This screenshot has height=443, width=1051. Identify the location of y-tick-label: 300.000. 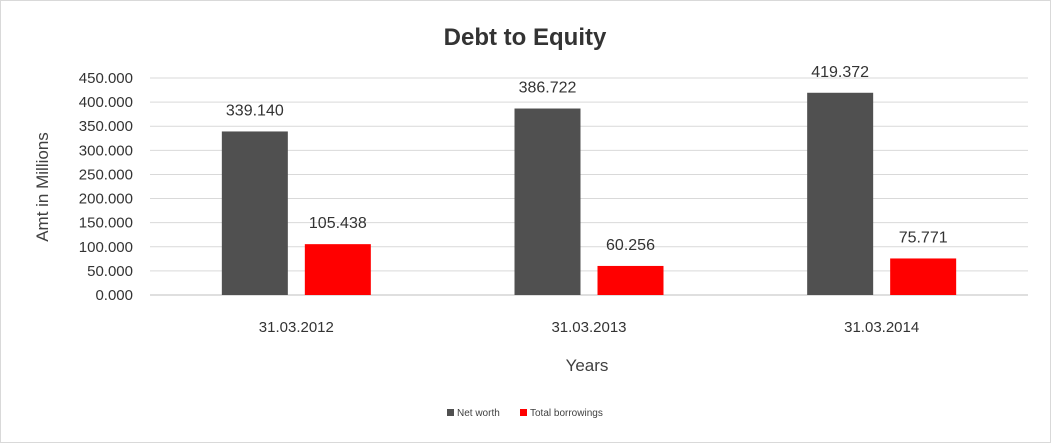
(106, 150).